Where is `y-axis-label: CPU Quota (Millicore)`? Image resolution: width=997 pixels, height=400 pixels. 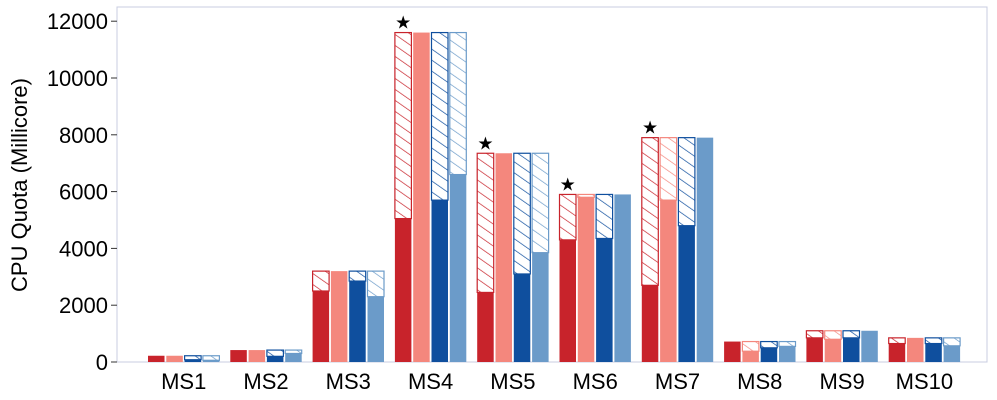 y-axis-label: CPU Quota (Millicore) is located at coordinates (19, 185).